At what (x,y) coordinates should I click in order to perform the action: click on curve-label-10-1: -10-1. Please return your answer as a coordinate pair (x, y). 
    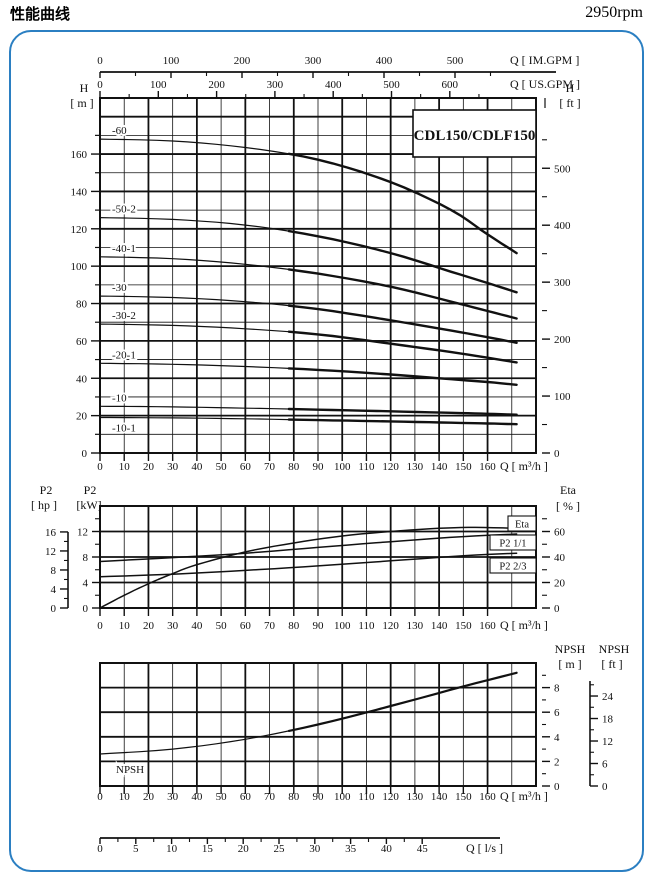
    Looking at the image, I should click on (124, 429).